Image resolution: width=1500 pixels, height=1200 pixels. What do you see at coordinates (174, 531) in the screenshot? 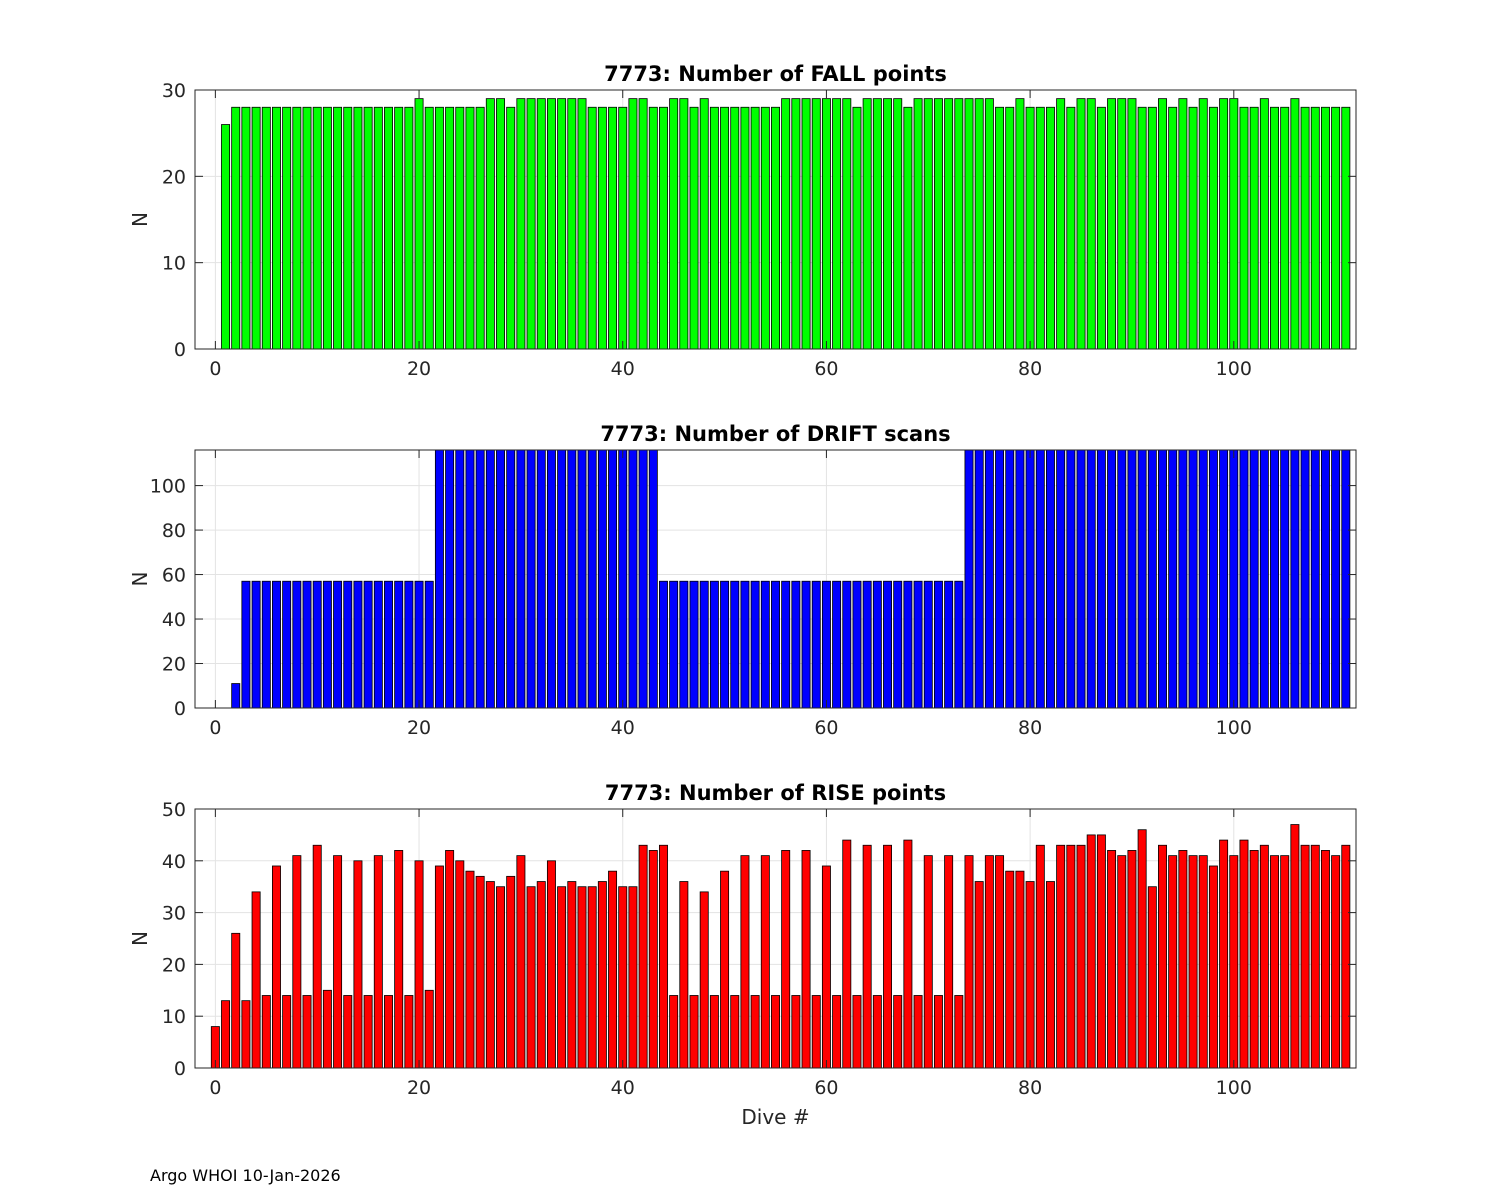
I see `y-tick-label: 80` at bounding box center [174, 531].